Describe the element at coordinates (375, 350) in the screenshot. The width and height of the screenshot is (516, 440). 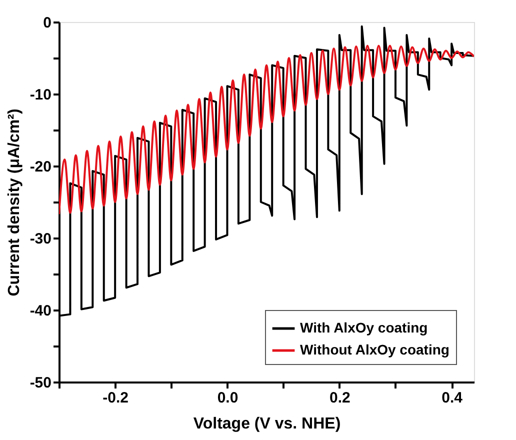
I see `legend-label: Without AlxOy coating` at that location.